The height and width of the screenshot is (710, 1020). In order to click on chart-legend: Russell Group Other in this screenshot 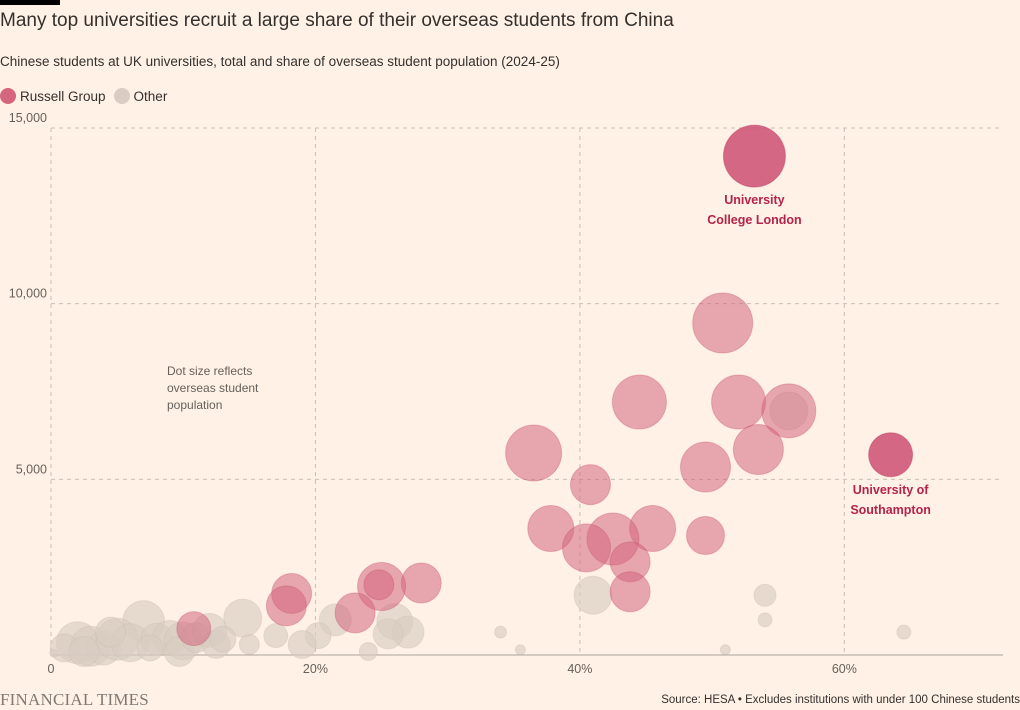, I will do `click(87, 96)`.